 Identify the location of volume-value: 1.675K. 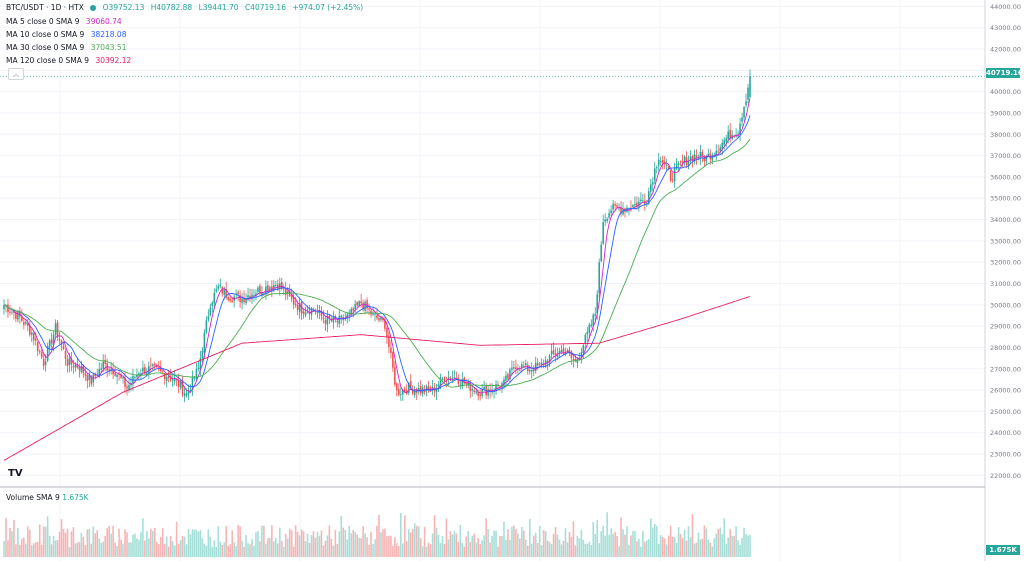
(75, 497).